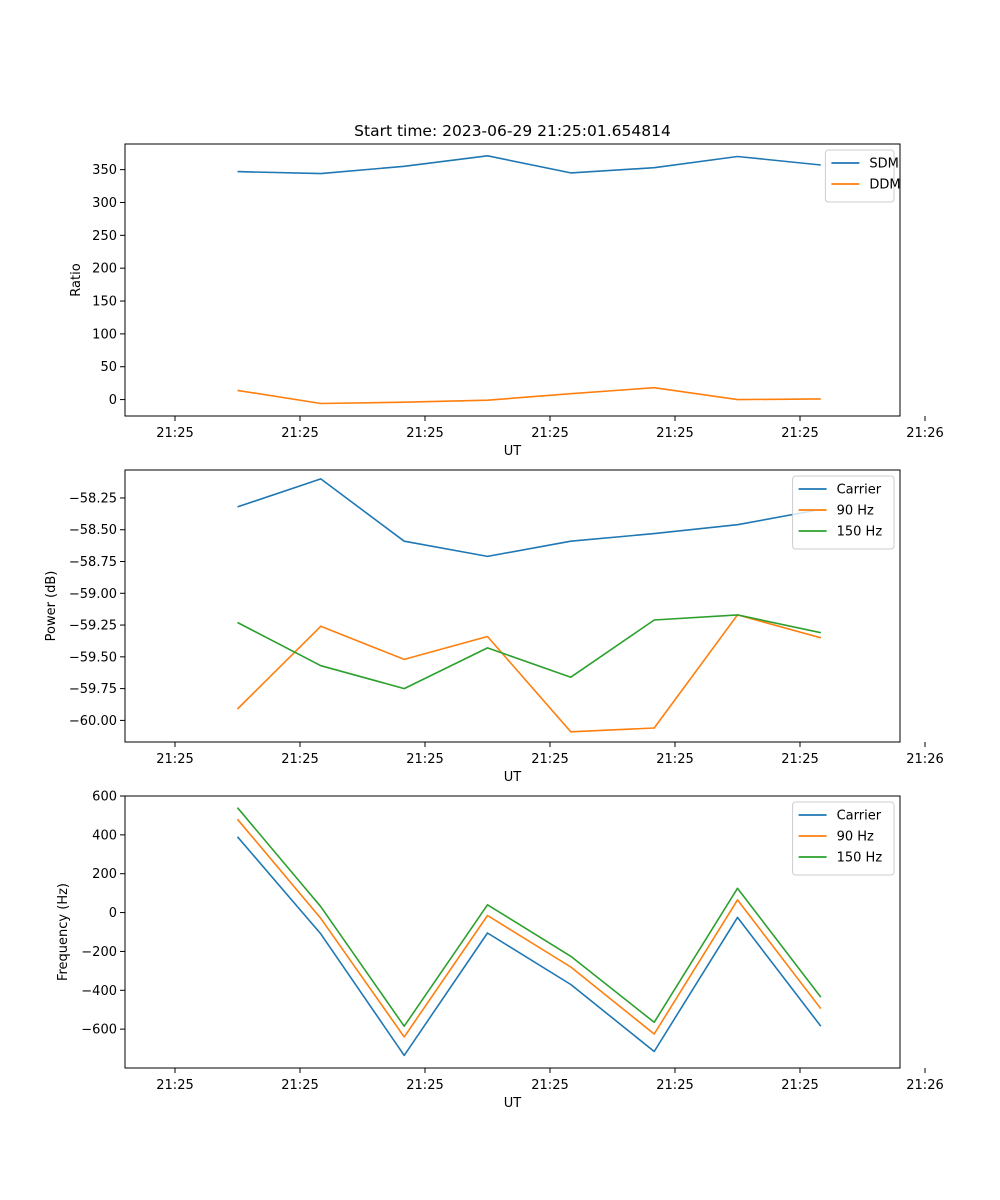 The height and width of the screenshot is (1200, 1000). What do you see at coordinates (93, 689) in the screenshot?
I see `y-tick-label: −59.75` at bounding box center [93, 689].